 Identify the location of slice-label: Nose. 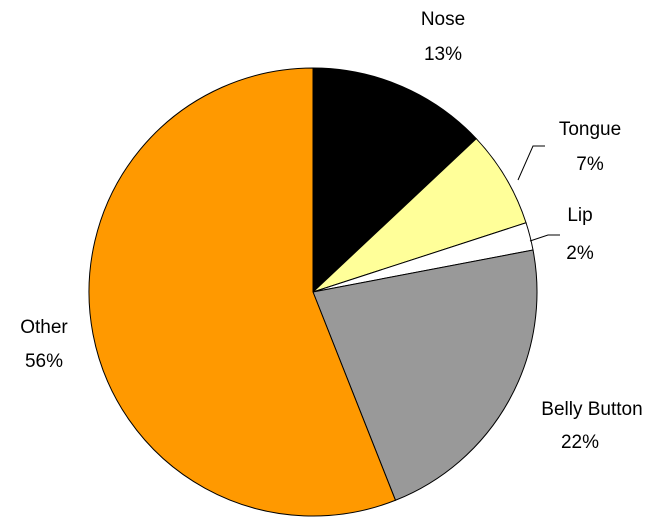
(443, 19).